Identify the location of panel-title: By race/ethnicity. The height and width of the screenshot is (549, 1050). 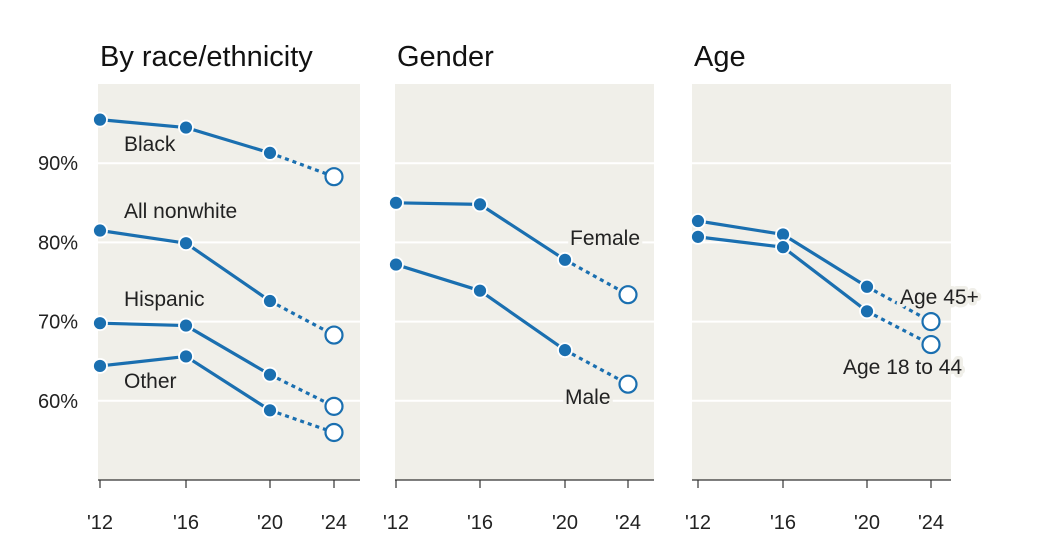
(206, 57).